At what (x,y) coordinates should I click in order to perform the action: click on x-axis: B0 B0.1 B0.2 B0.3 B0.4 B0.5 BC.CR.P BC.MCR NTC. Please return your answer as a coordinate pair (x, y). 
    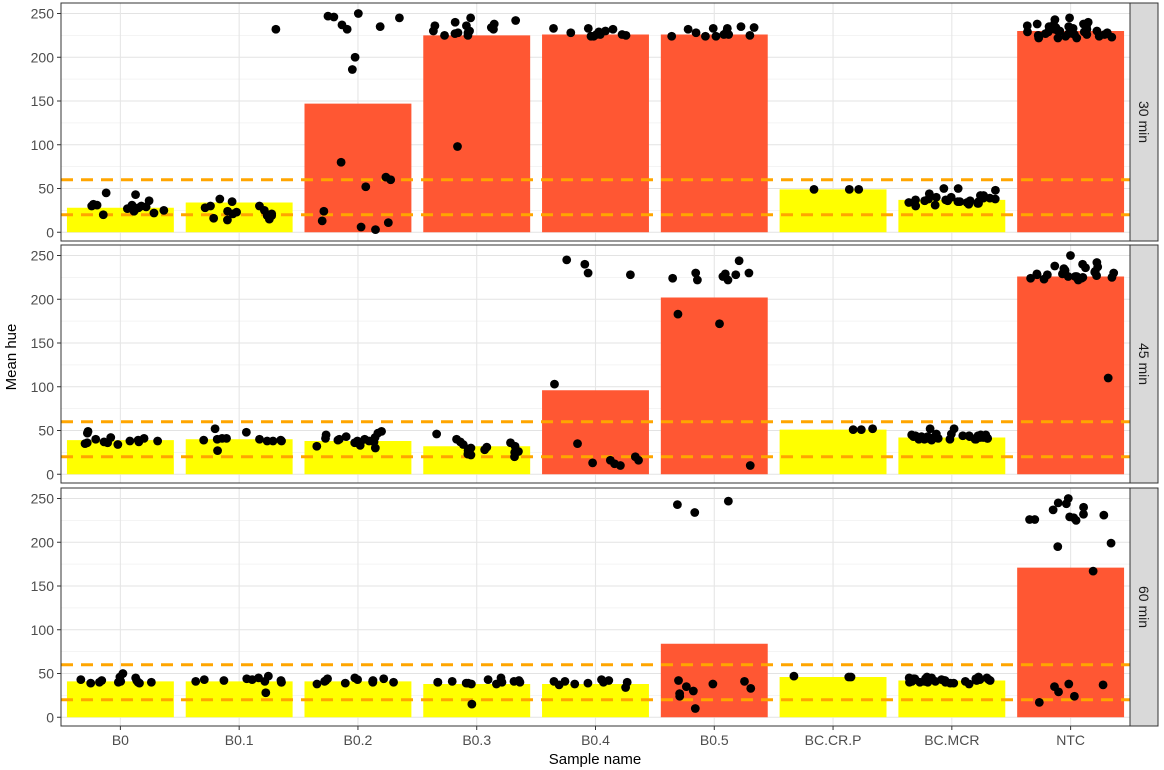
    Looking at the image, I should click on (598, 737).